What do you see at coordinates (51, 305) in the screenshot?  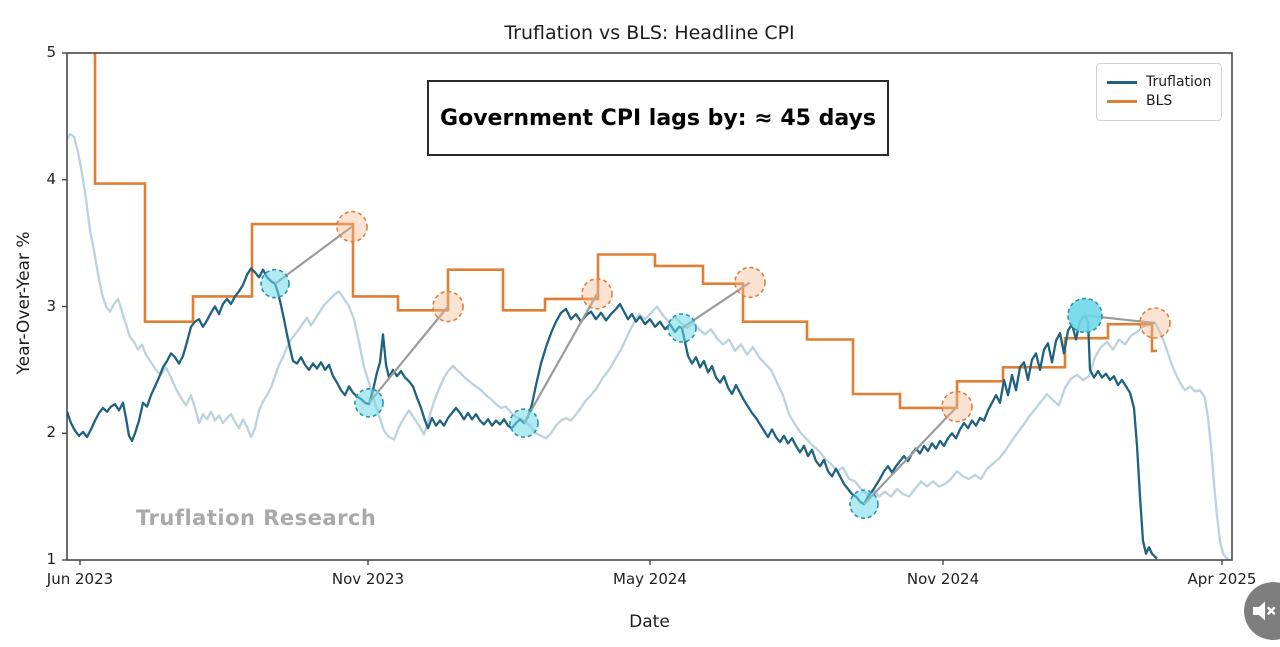 I see `y-tick-label-2: 3` at bounding box center [51, 305].